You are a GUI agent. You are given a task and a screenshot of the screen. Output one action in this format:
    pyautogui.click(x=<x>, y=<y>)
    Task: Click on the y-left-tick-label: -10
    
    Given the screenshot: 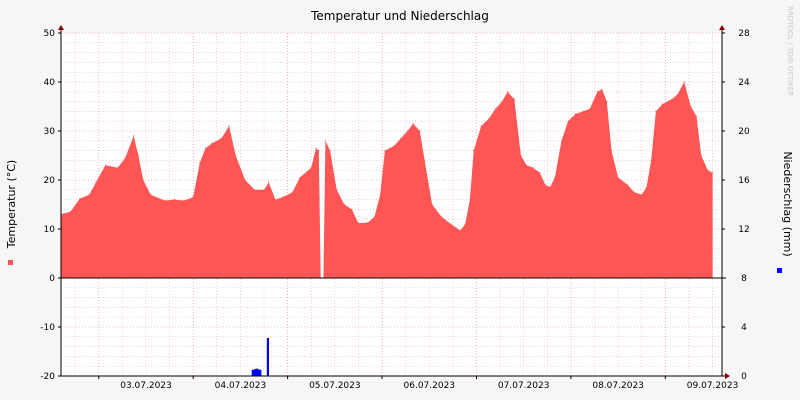 What is the action you would take?
    pyautogui.click(x=47, y=328)
    